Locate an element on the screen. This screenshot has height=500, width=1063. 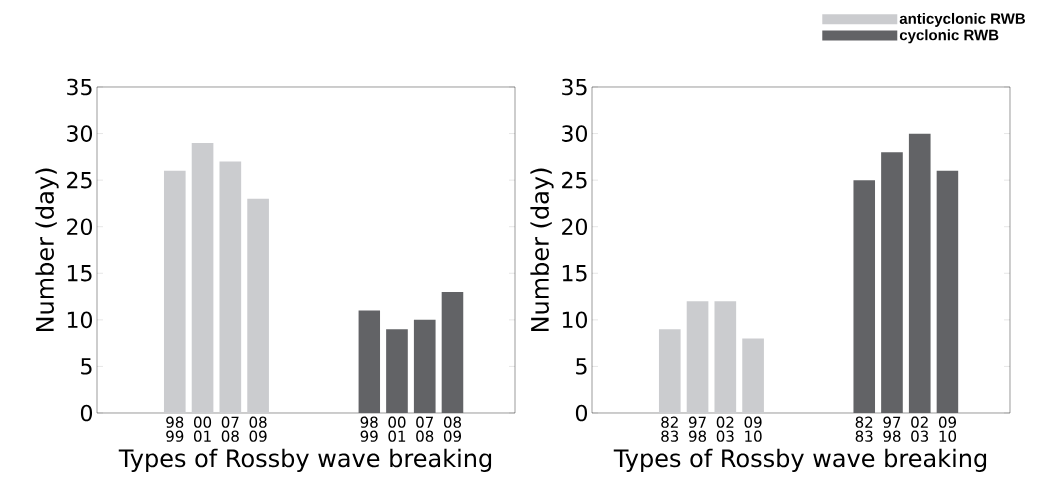
legend-label: cyclonic RWB is located at coordinates (949, 36).